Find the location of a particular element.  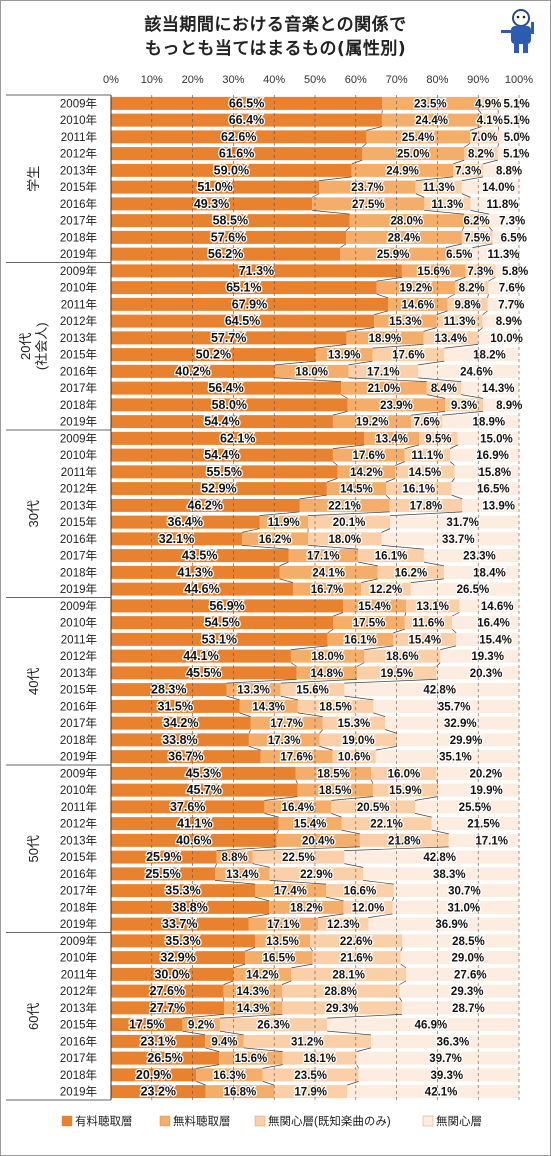

year-label: 2012年 is located at coordinates (78, 489).